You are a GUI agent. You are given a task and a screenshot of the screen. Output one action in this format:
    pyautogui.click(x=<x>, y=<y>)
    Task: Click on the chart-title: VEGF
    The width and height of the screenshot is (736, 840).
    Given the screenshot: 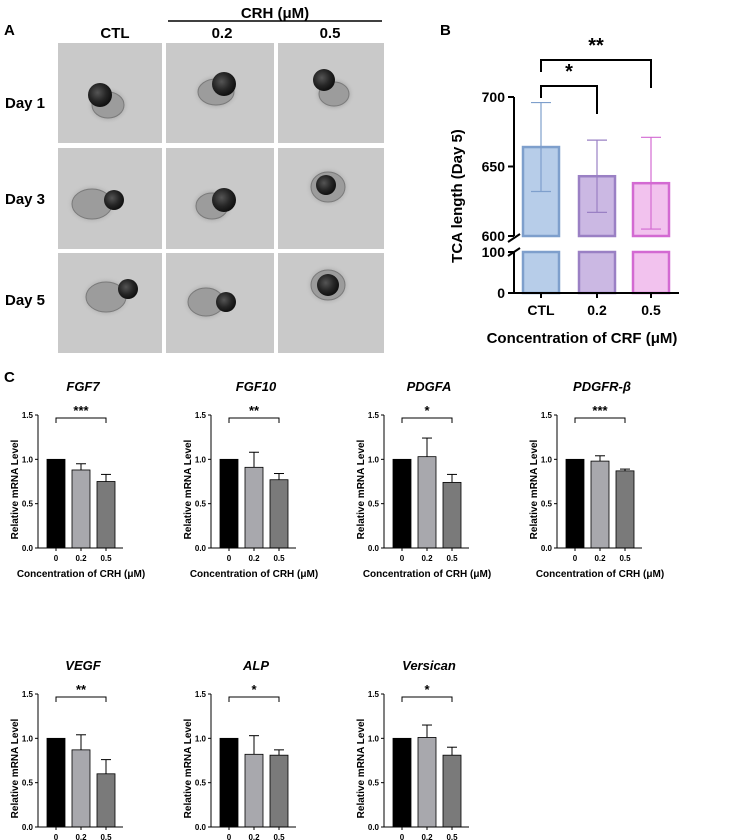 What is the action you would take?
    pyautogui.click(x=83, y=665)
    